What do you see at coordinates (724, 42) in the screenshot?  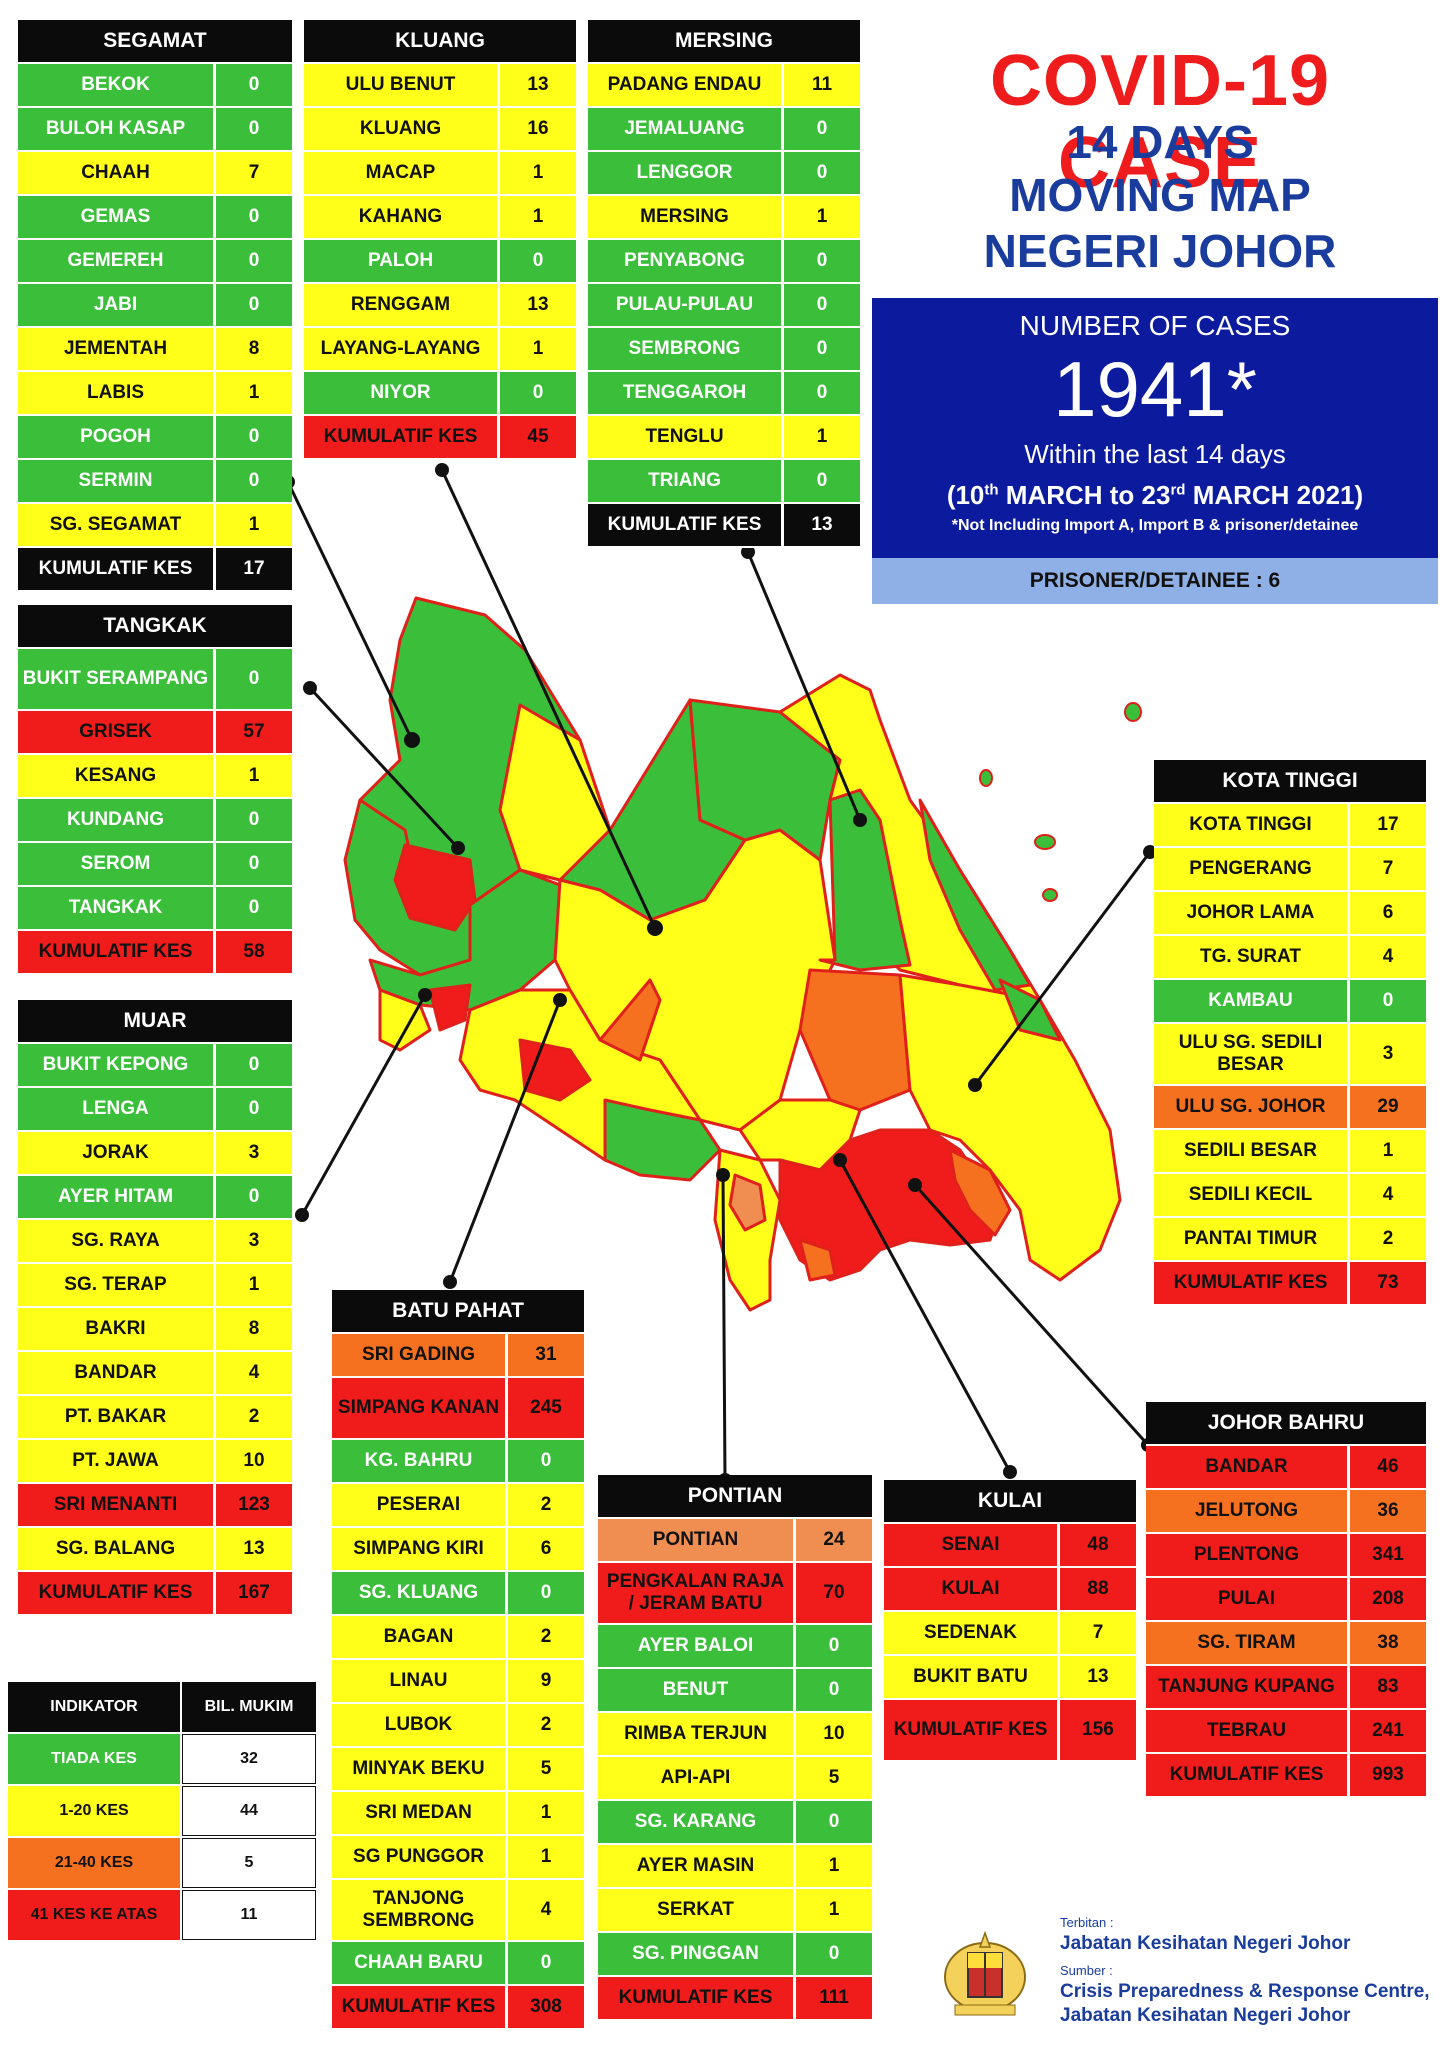 I see `district-header: MERSING` at bounding box center [724, 42].